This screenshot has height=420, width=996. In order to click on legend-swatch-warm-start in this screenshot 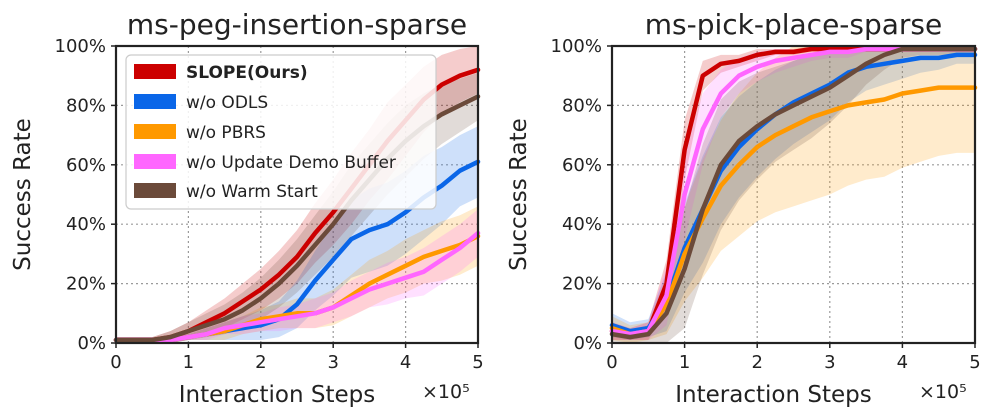, I will do `click(155, 190)`.